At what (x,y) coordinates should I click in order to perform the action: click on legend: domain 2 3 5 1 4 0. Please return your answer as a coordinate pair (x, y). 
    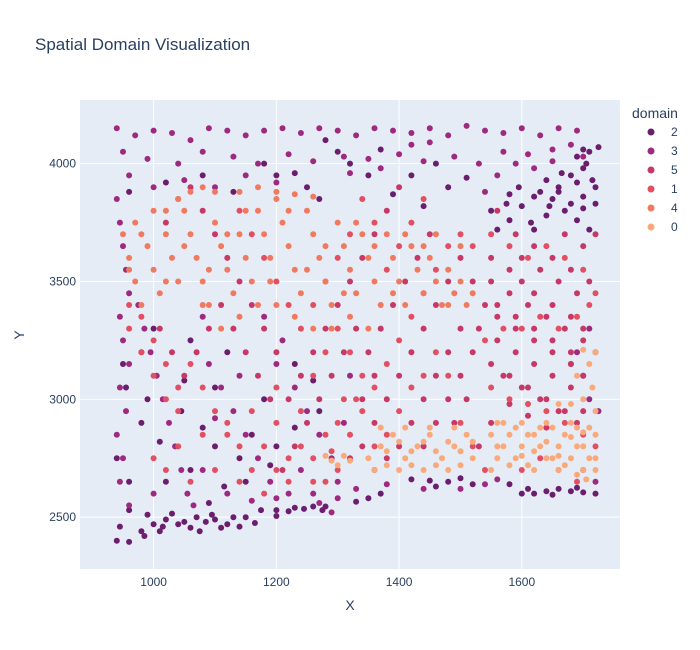
    Looking at the image, I should click on (655, 169).